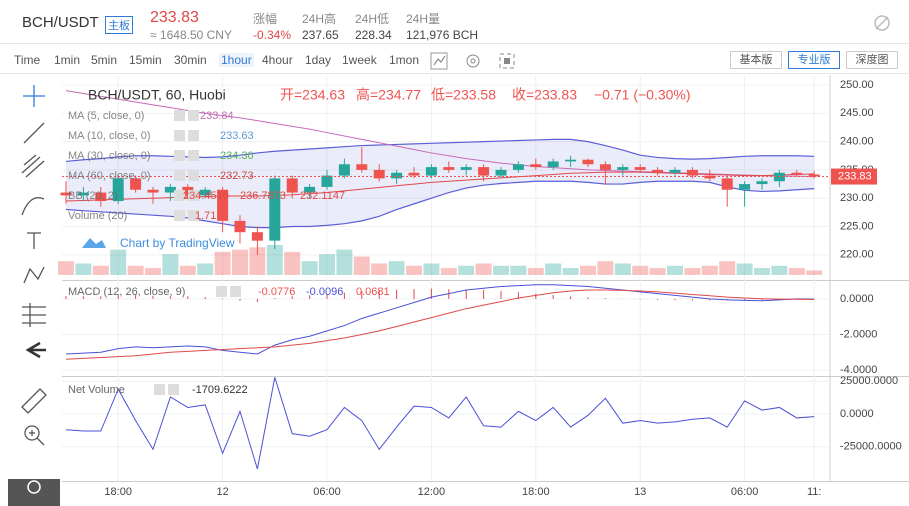 The image size is (909, 506). What do you see at coordinates (882, 23) in the screenshot?
I see `theme-icon` at bounding box center [882, 23].